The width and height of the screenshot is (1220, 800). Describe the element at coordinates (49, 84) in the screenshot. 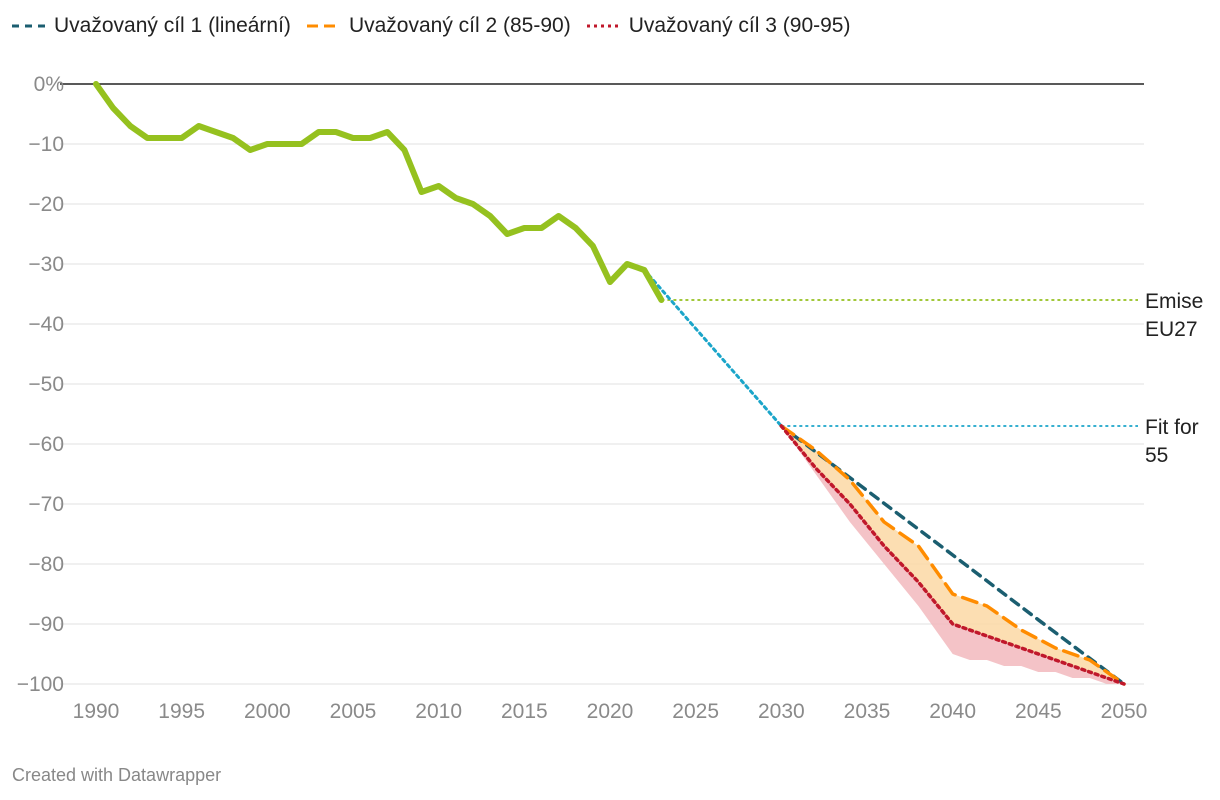

I see `y-tick-label: 0%` at that location.